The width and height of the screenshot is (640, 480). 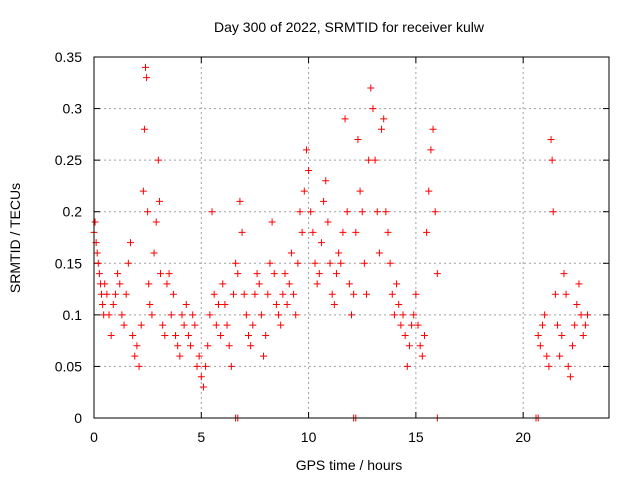 I want to click on y-tick-label: 0.35, so click(x=68, y=57).